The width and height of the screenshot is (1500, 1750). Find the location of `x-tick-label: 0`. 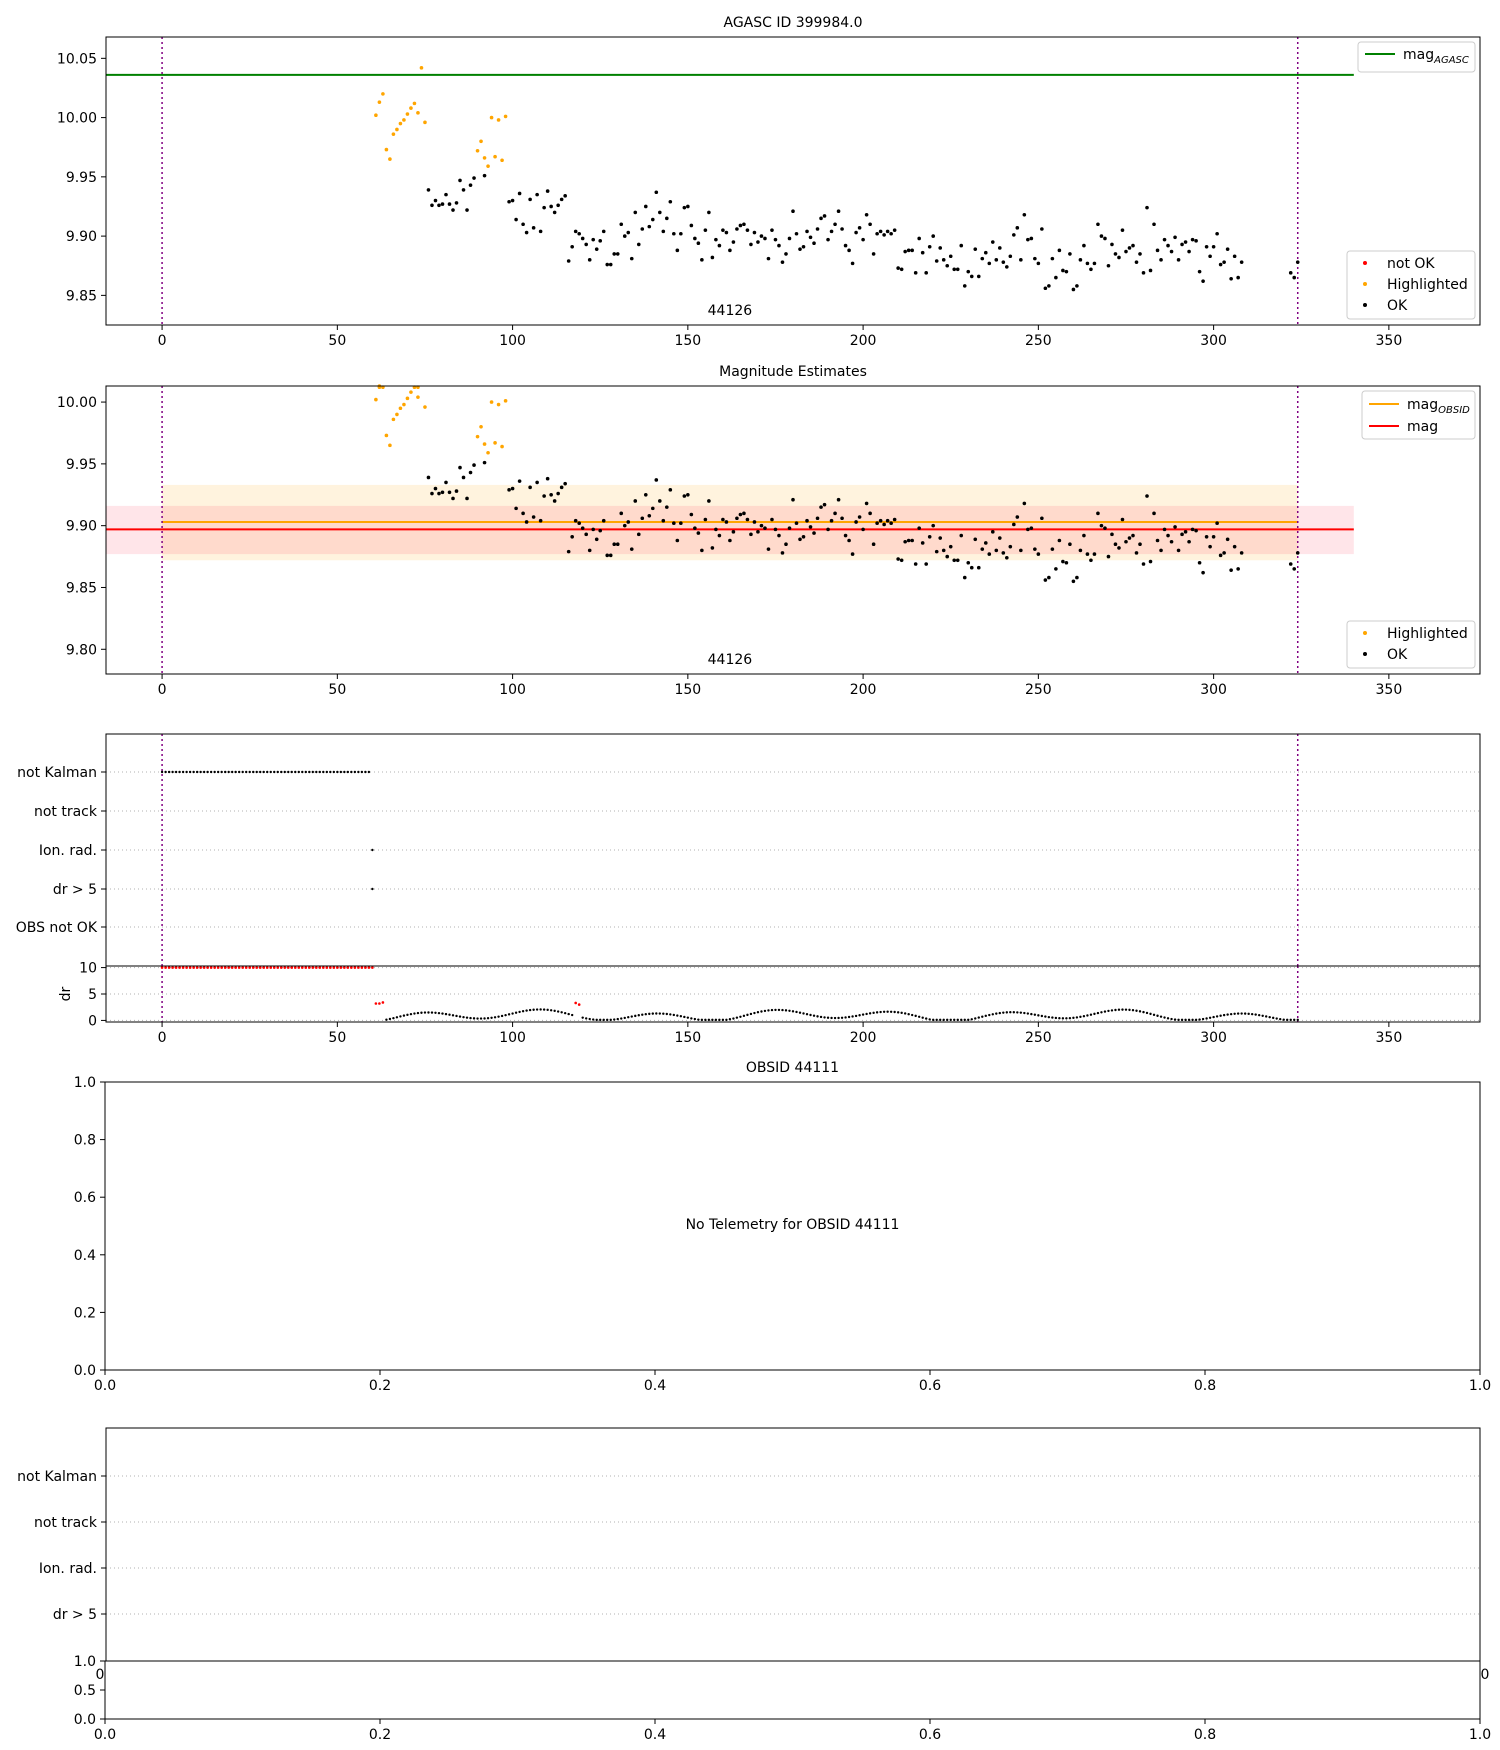

x-tick-label: 0 is located at coordinates (162, 690).